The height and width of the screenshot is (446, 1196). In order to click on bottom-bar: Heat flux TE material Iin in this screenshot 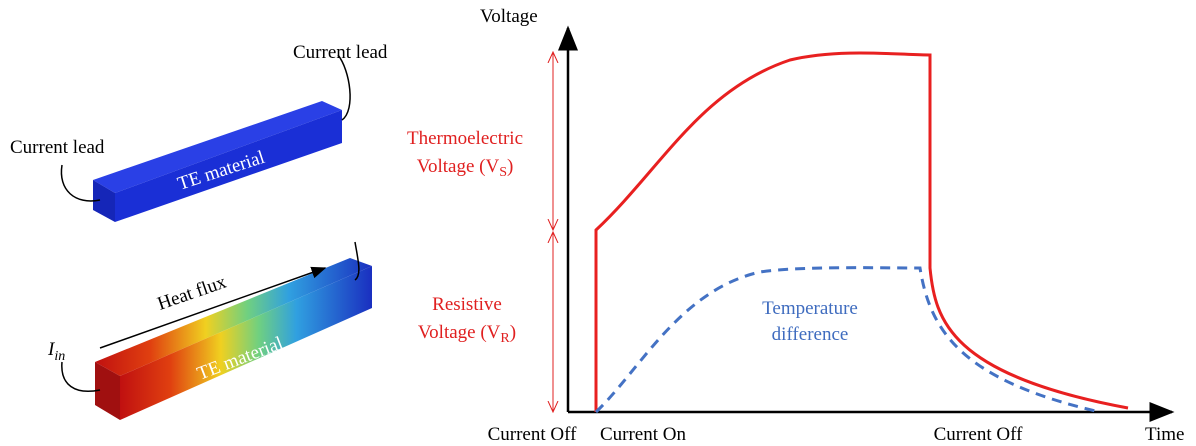, I will do `click(209, 330)`.